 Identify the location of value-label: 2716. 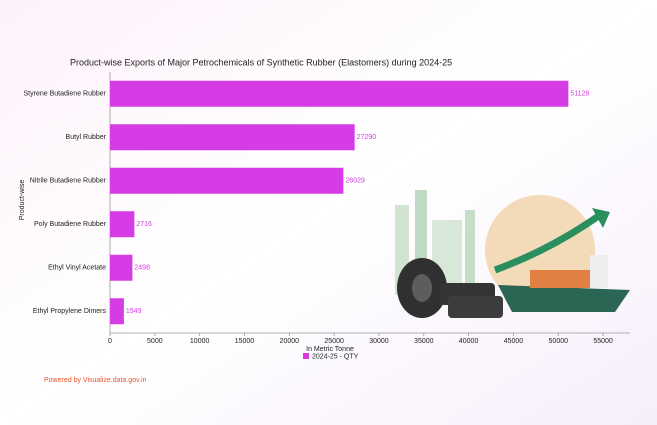
(144, 224).